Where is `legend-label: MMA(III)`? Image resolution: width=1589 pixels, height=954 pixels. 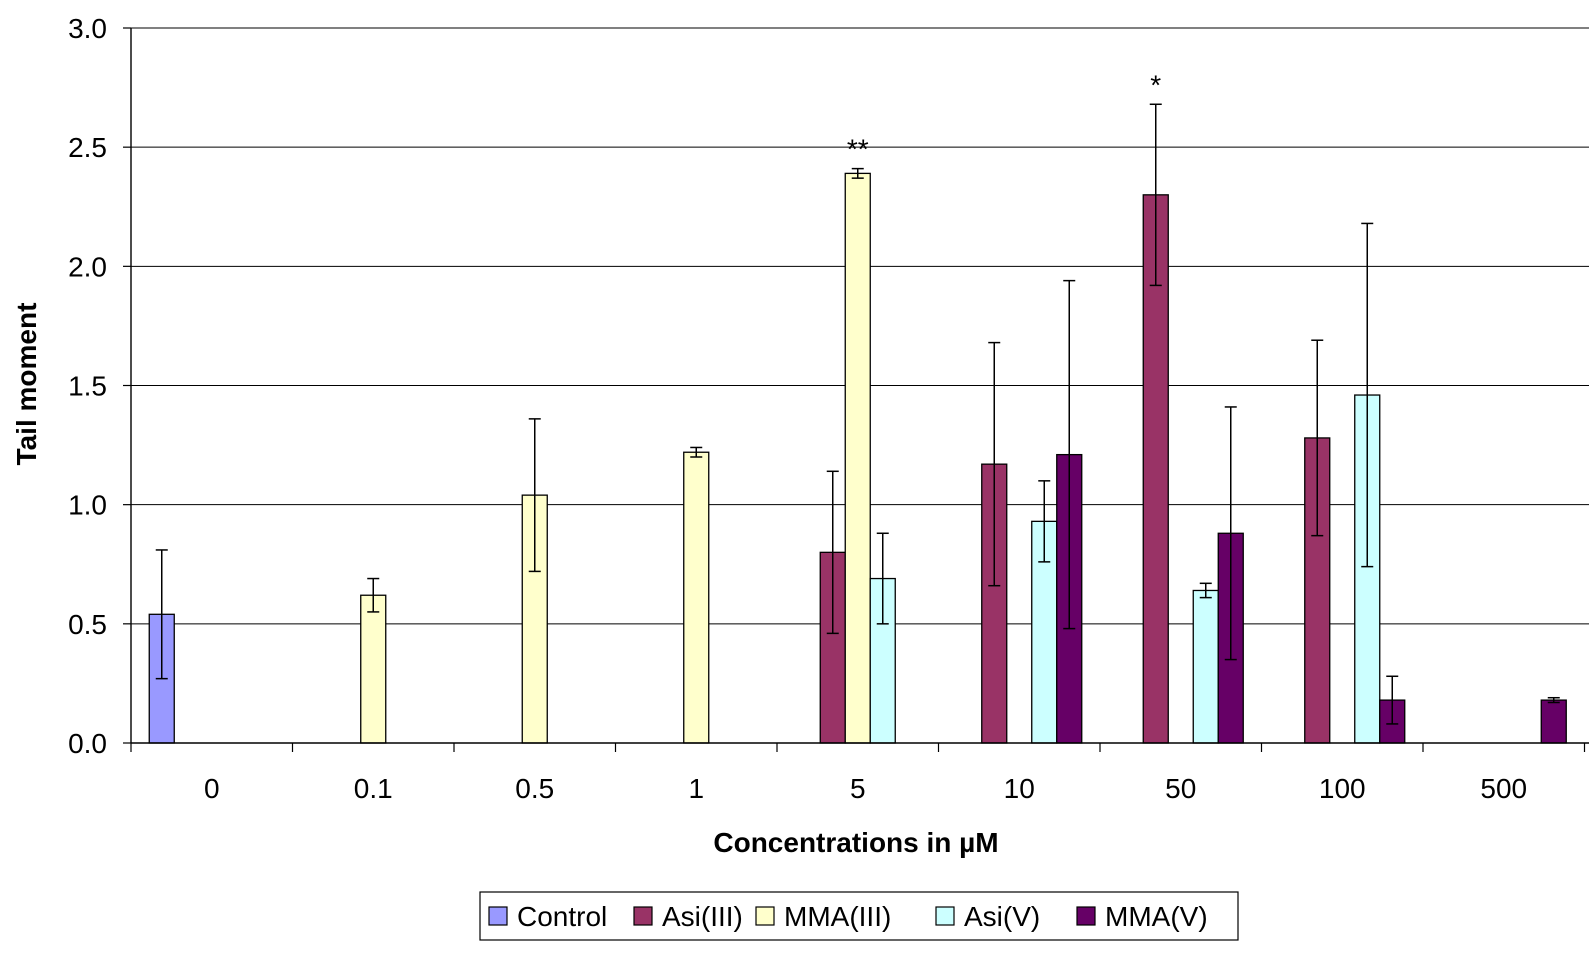
legend-label: MMA(III) is located at coordinates (837, 916).